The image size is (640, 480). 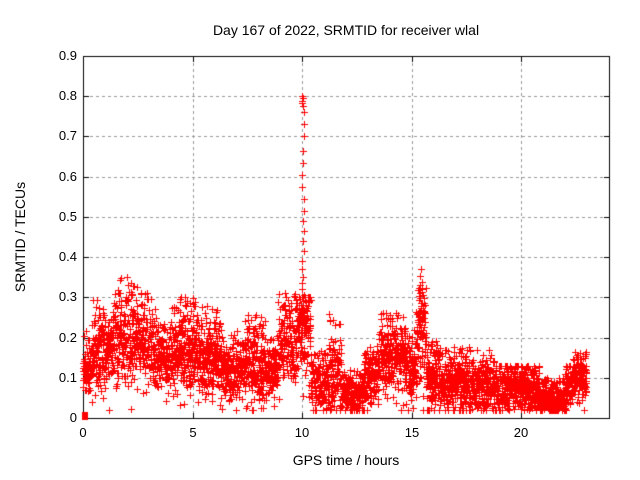 What do you see at coordinates (67, 55) in the screenshot?
I see `y-tick-label: 0.9` at bounding box center [67, 55].